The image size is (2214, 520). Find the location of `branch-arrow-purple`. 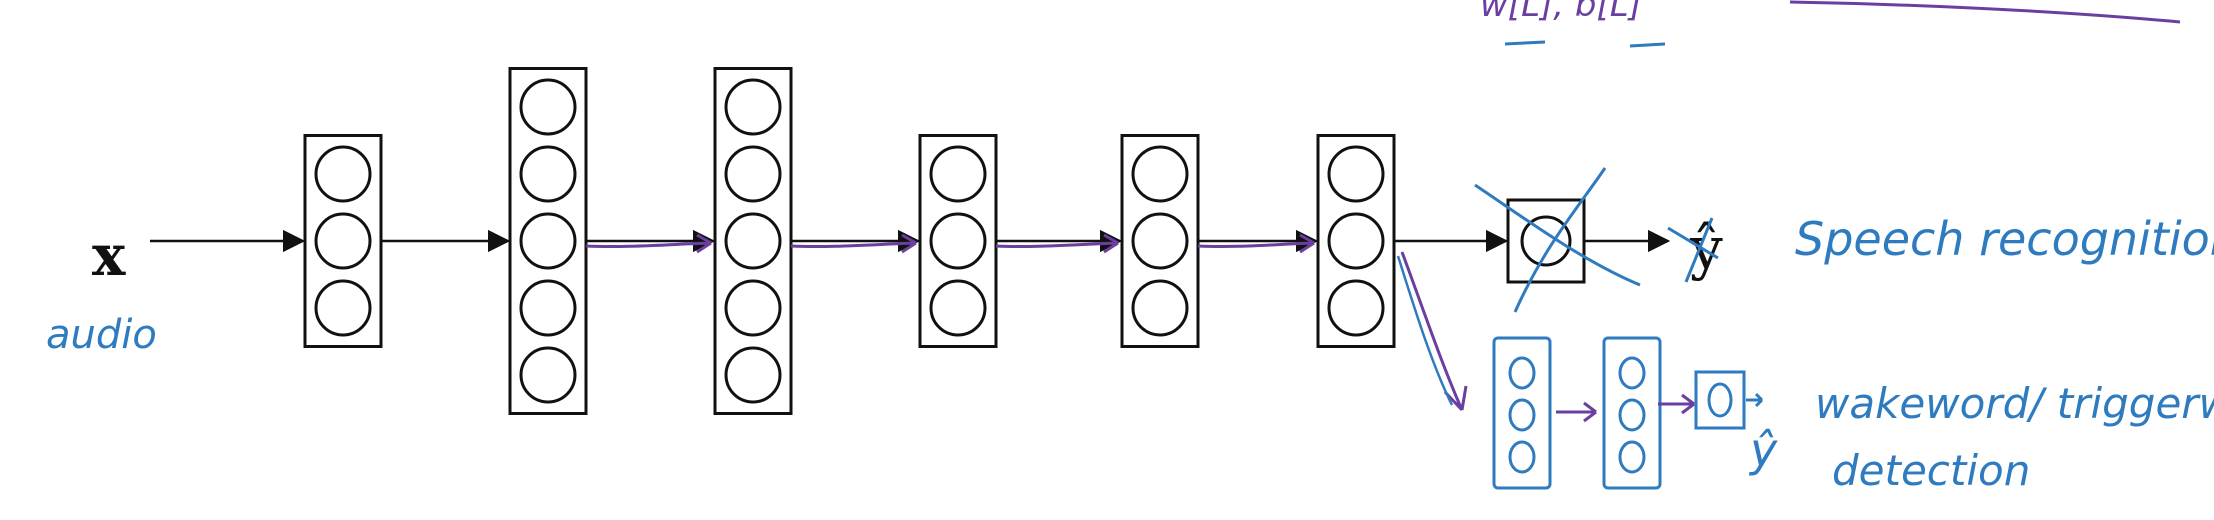

branch-arrow-purple is located at coordinates (1434, 331).